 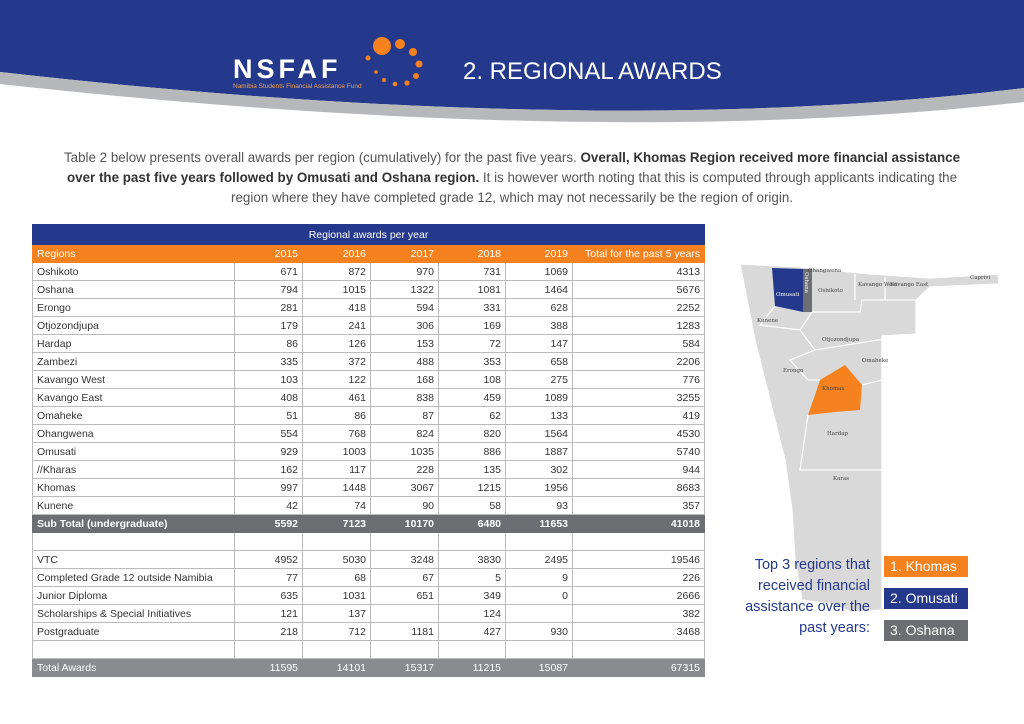 What do you see at coordinates (638, 631) in the screenshot?
I see `cell-value: 3468` at bounding box center [638, 631].